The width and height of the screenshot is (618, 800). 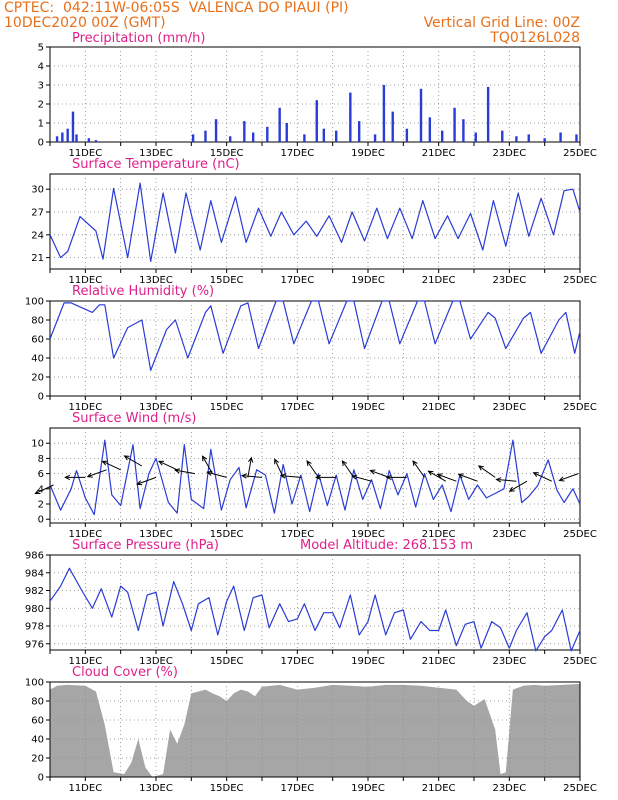 I want to click on panel-title: Surface Wind (m/s), so click(x=134, y=418).